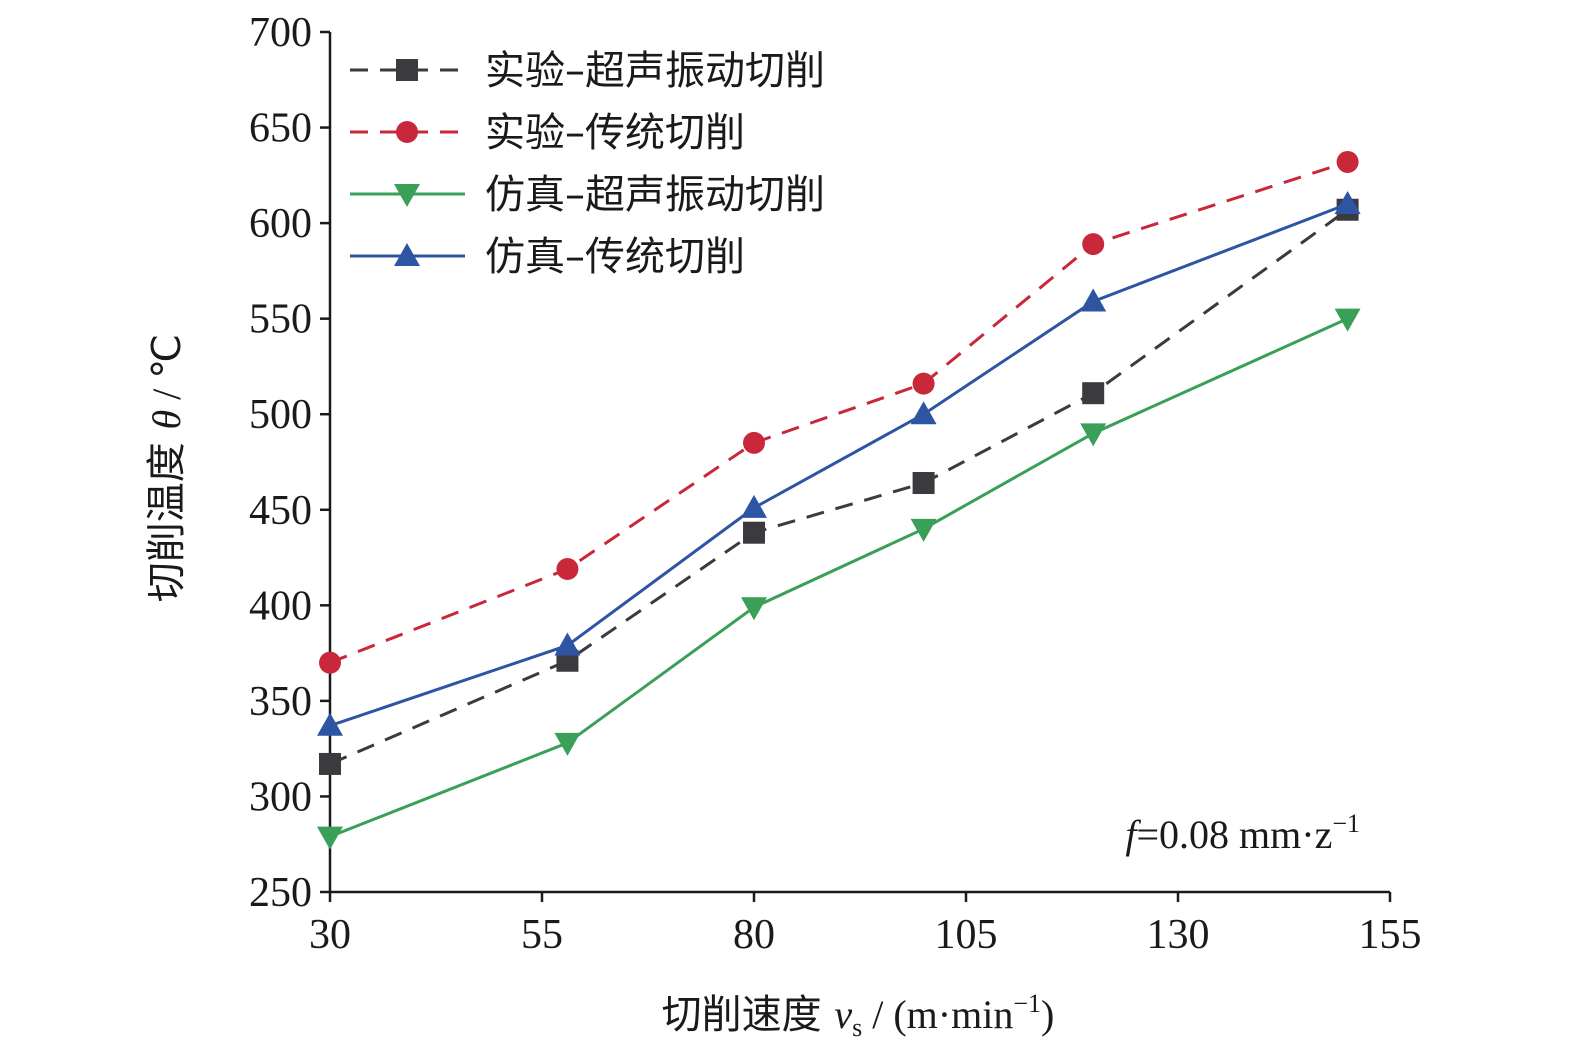  I want to click on y-tick-label: 550, so click(280, 320).